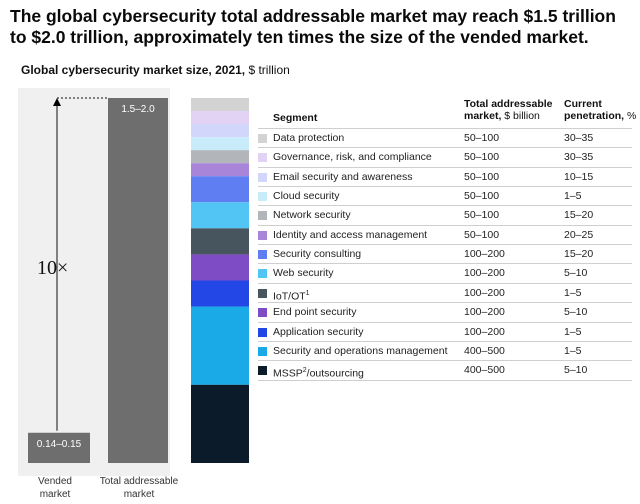 The width and height of the screenshot is (640, 504). I want to click on segment-name: Identity and access management, so click(350, 235).